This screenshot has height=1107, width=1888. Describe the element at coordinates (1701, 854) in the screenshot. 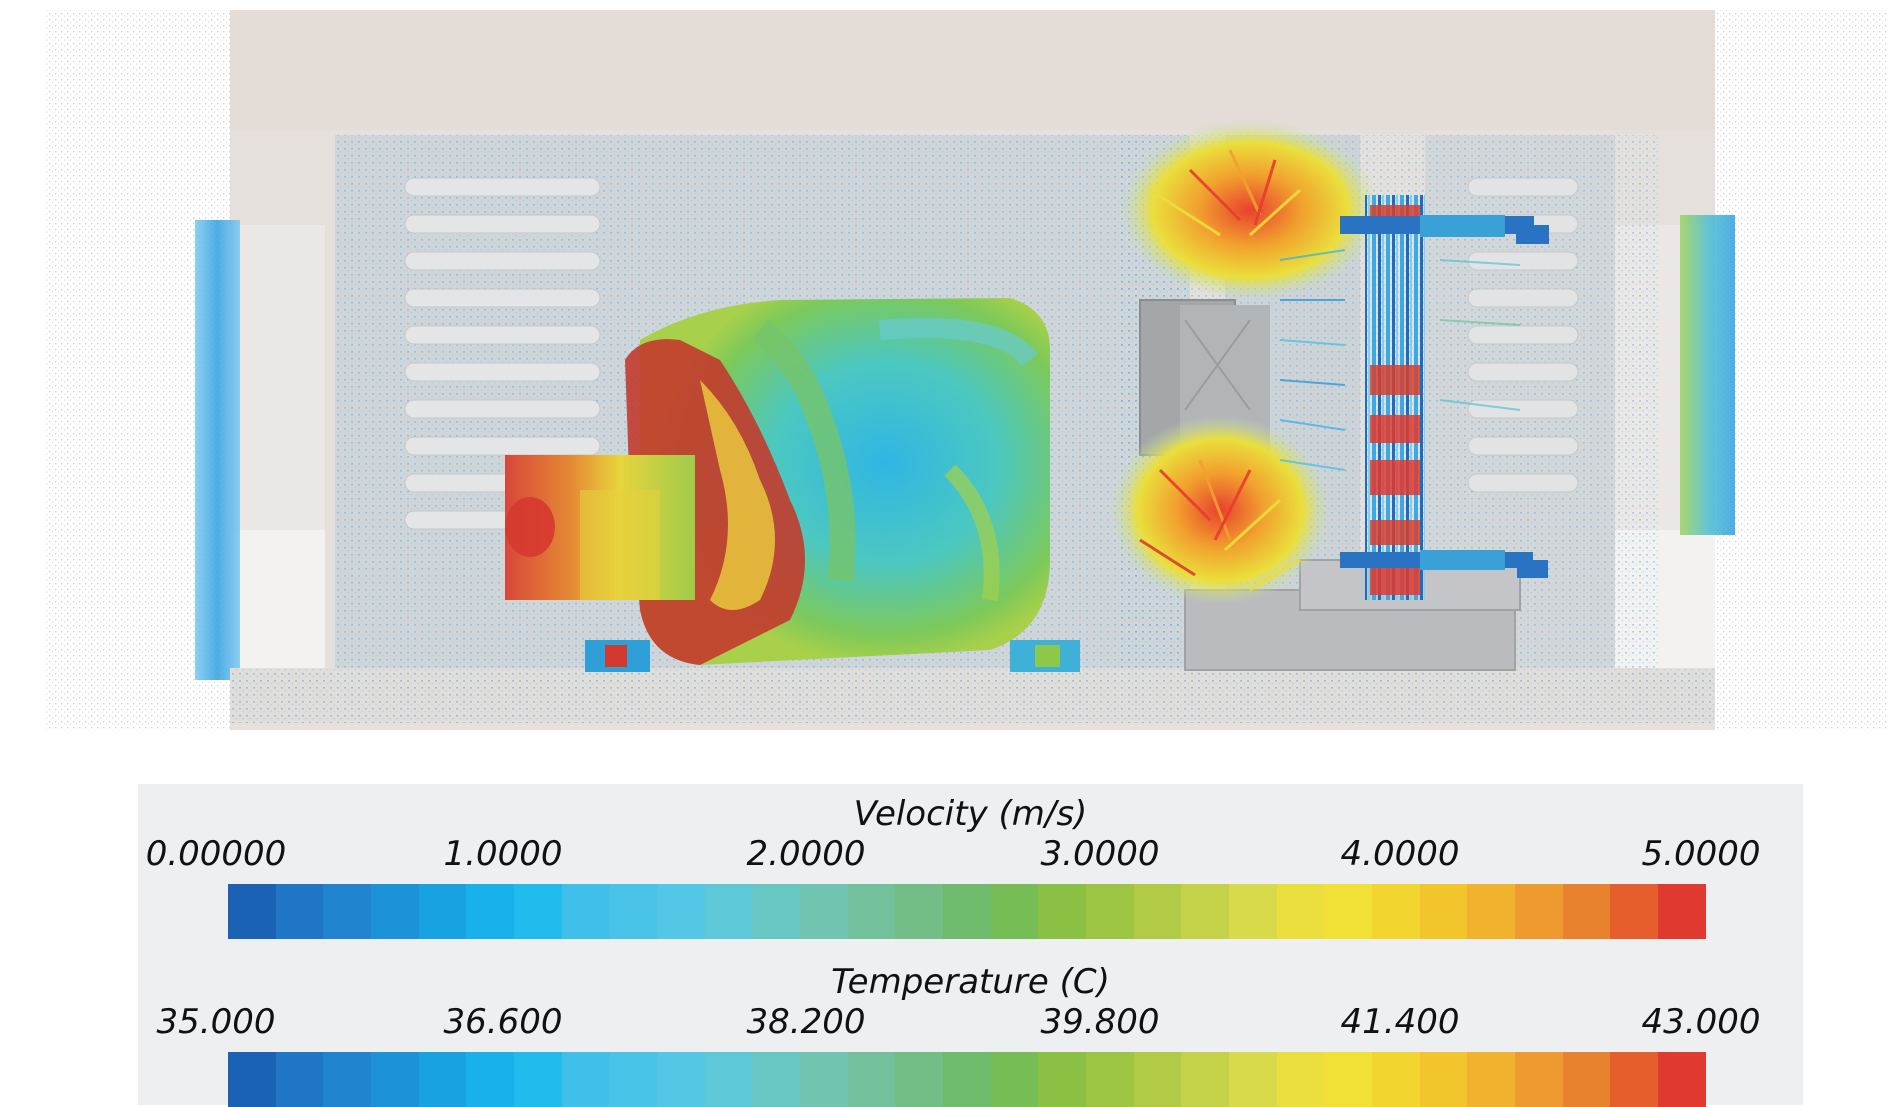

I see `velocity-tick-5: 5.0000` at that location.